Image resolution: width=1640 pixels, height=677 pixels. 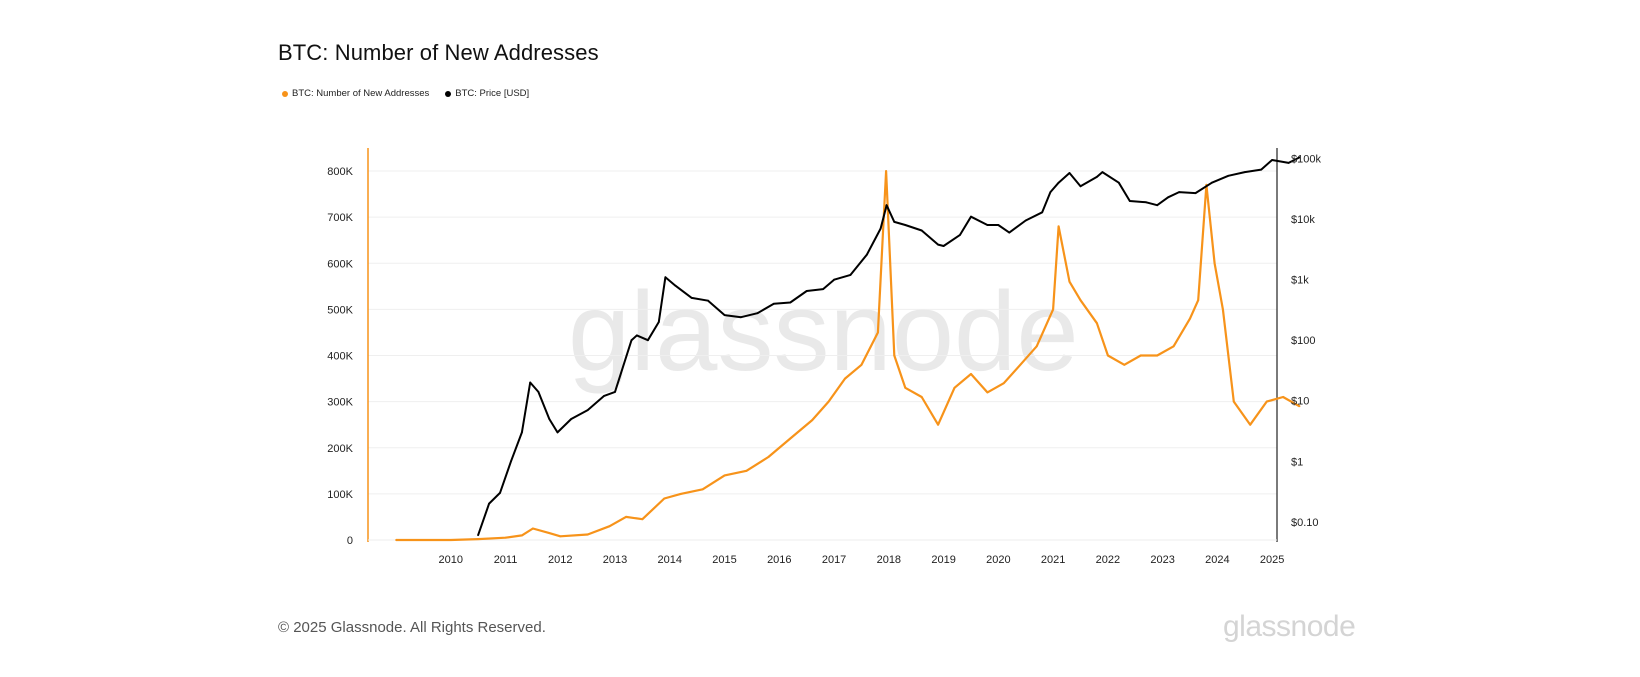 I want to click on right-axis-ticks: $0.10 $1 $10 $100 $1k $10k $100k, so click(x=1306, y=341).